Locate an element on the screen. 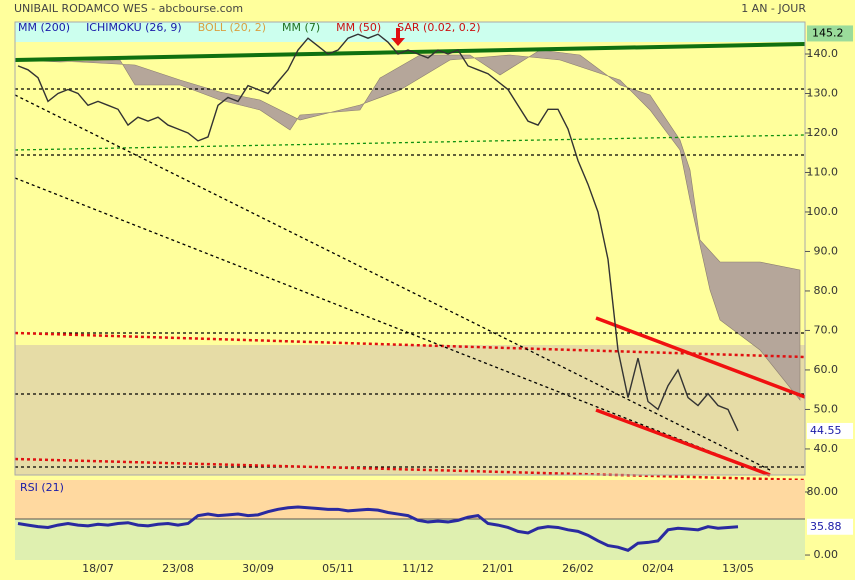 This screenshot has height=584, width=855. resistance-label: 145.2 is located at coordinates (828, 32).